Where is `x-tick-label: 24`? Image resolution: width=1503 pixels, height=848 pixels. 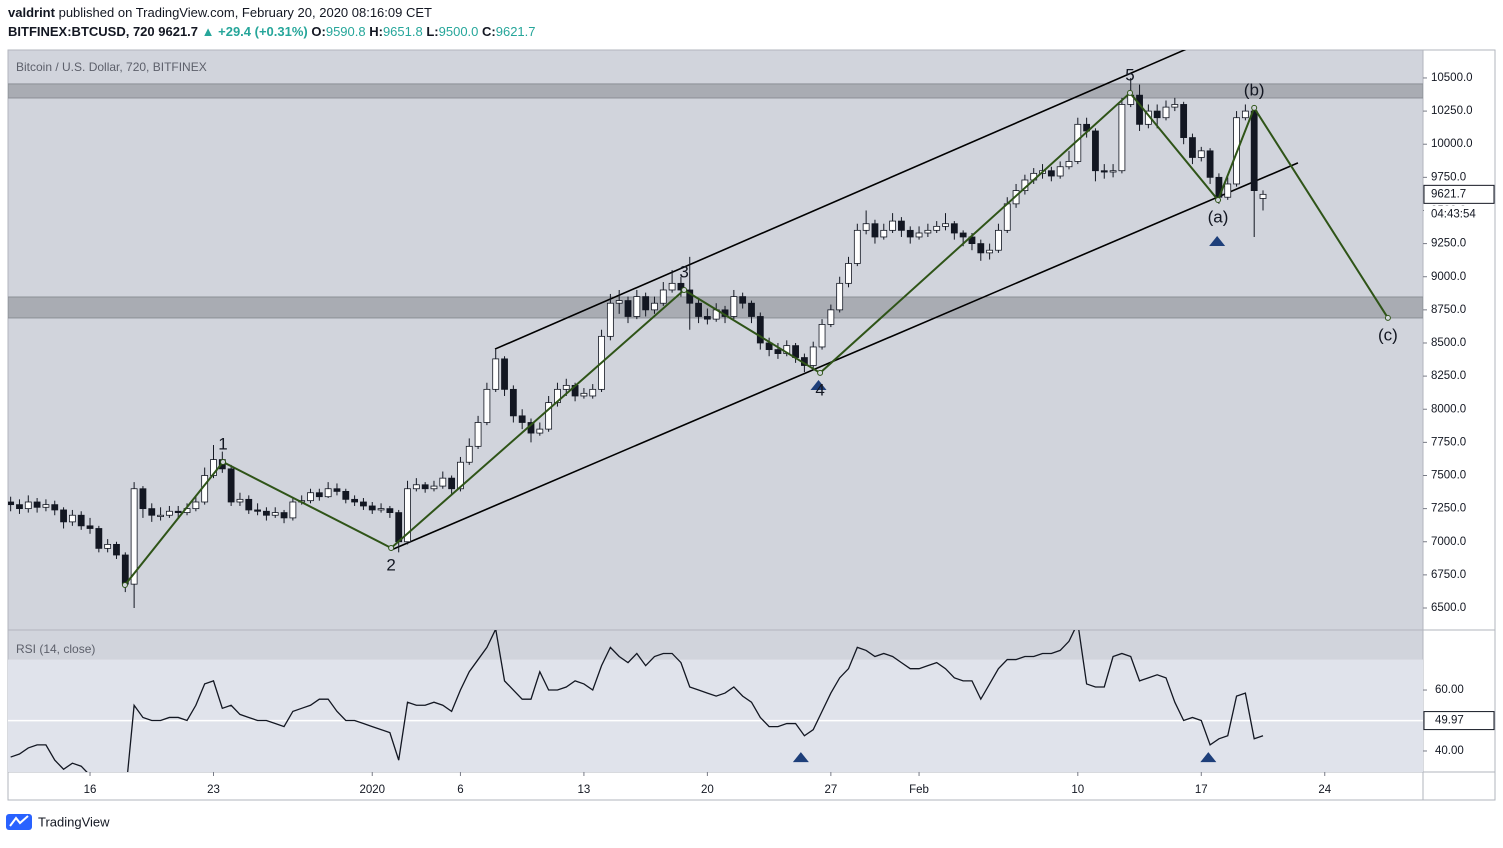
x-tick-label: 24 is located at coordinates (1324, 790).